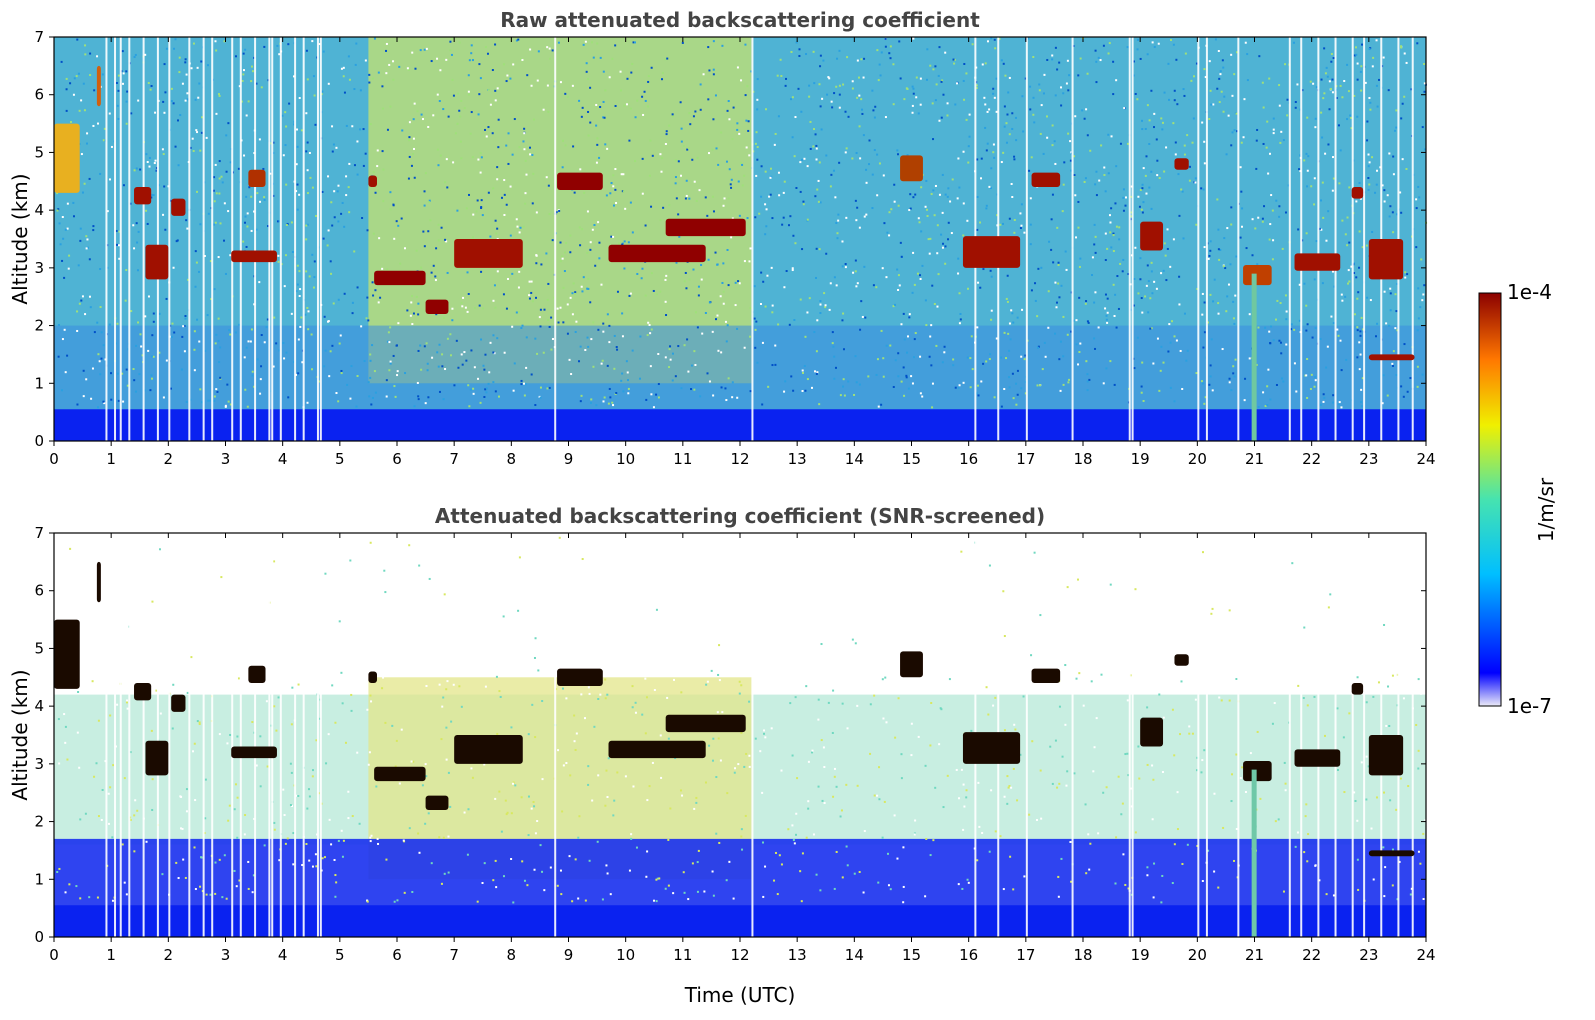  I want to click on y-tick-label: 3, so click(39, 764).